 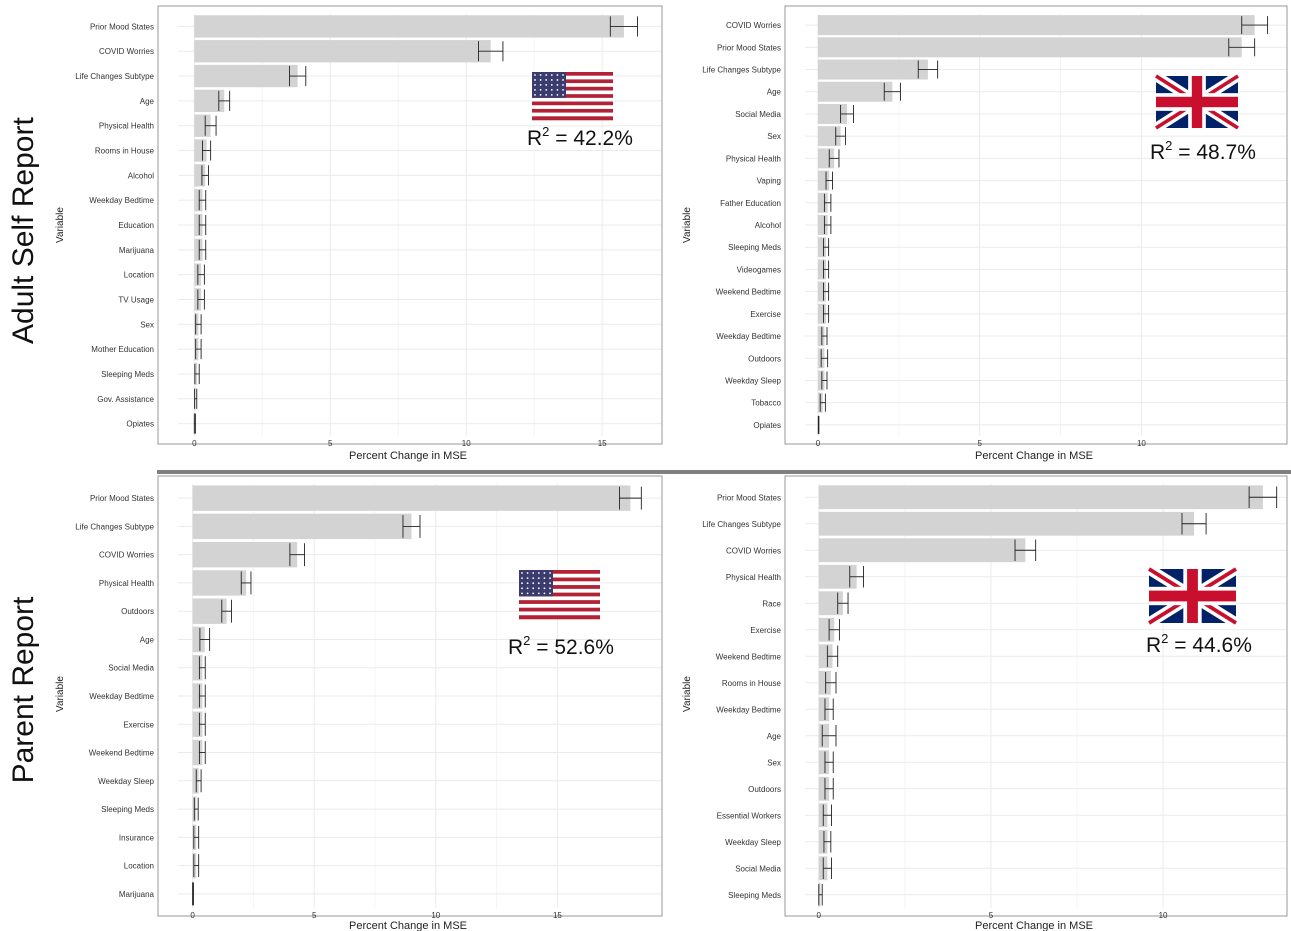 What do you see at coordinates (829, 180) in the screenshot?
I see `error-bar-vaping` at bounding box center [829, 180].